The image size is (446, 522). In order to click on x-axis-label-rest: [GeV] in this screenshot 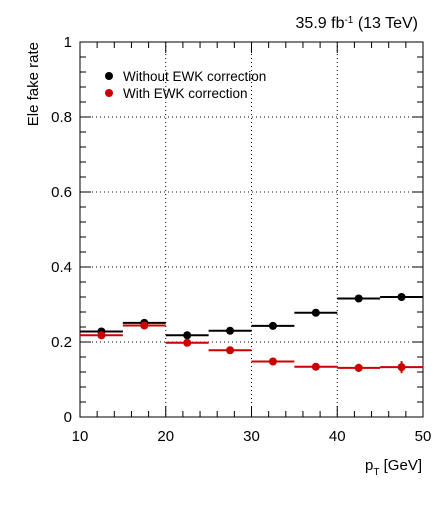, I will do `click(400, 465)`.